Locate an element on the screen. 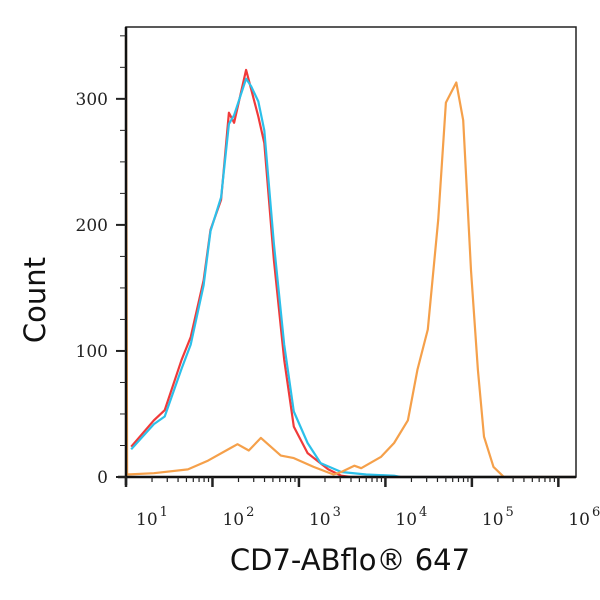  x-tick-label: 10 4 is located at coordinates (411, 517).